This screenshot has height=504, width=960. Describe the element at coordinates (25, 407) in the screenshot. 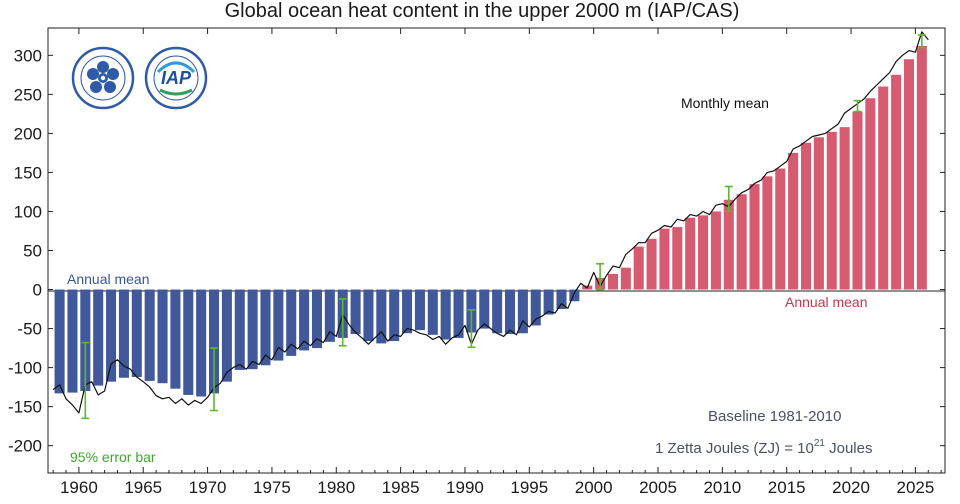

I see `y-tick-label: -150` at that location.